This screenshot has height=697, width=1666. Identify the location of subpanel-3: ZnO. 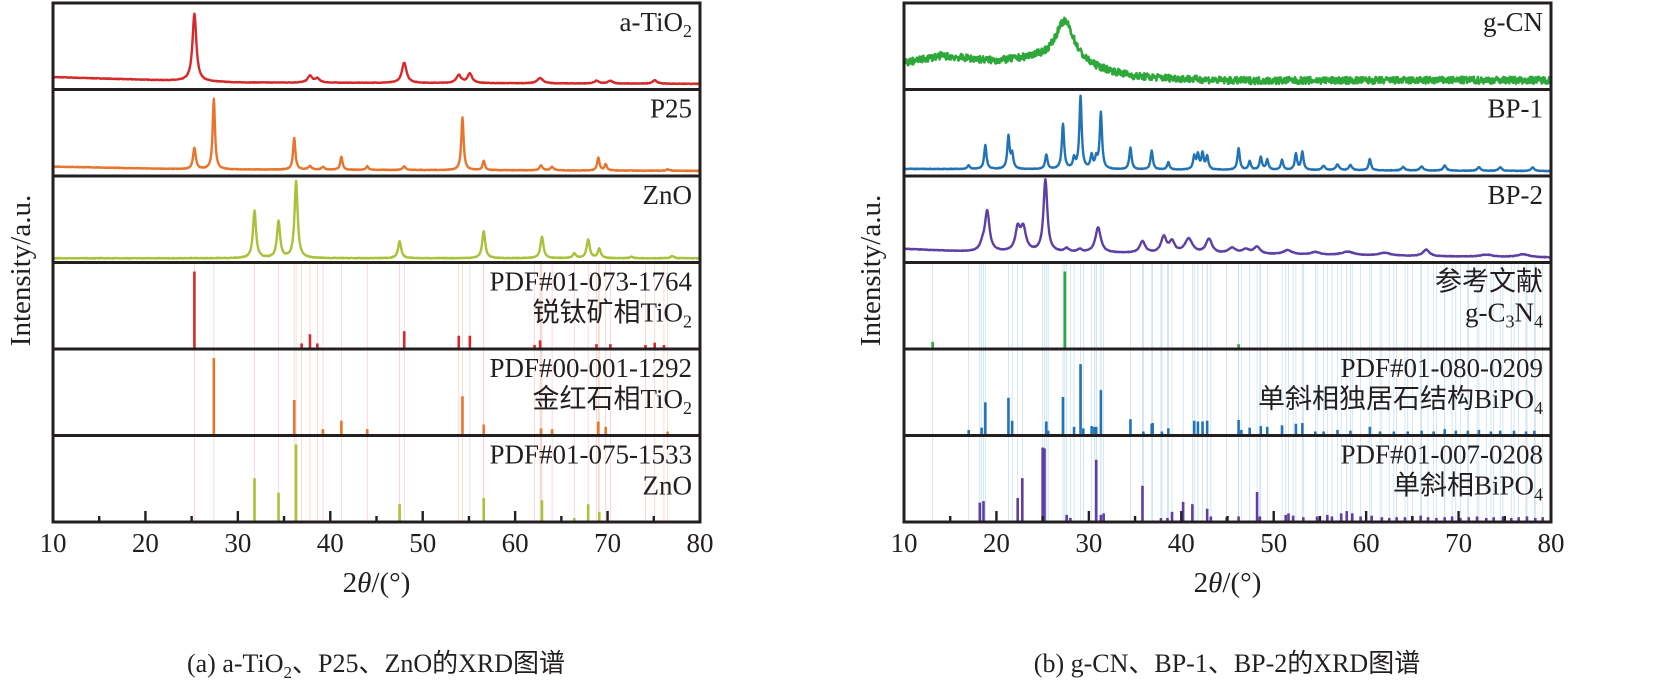
(376, 219).